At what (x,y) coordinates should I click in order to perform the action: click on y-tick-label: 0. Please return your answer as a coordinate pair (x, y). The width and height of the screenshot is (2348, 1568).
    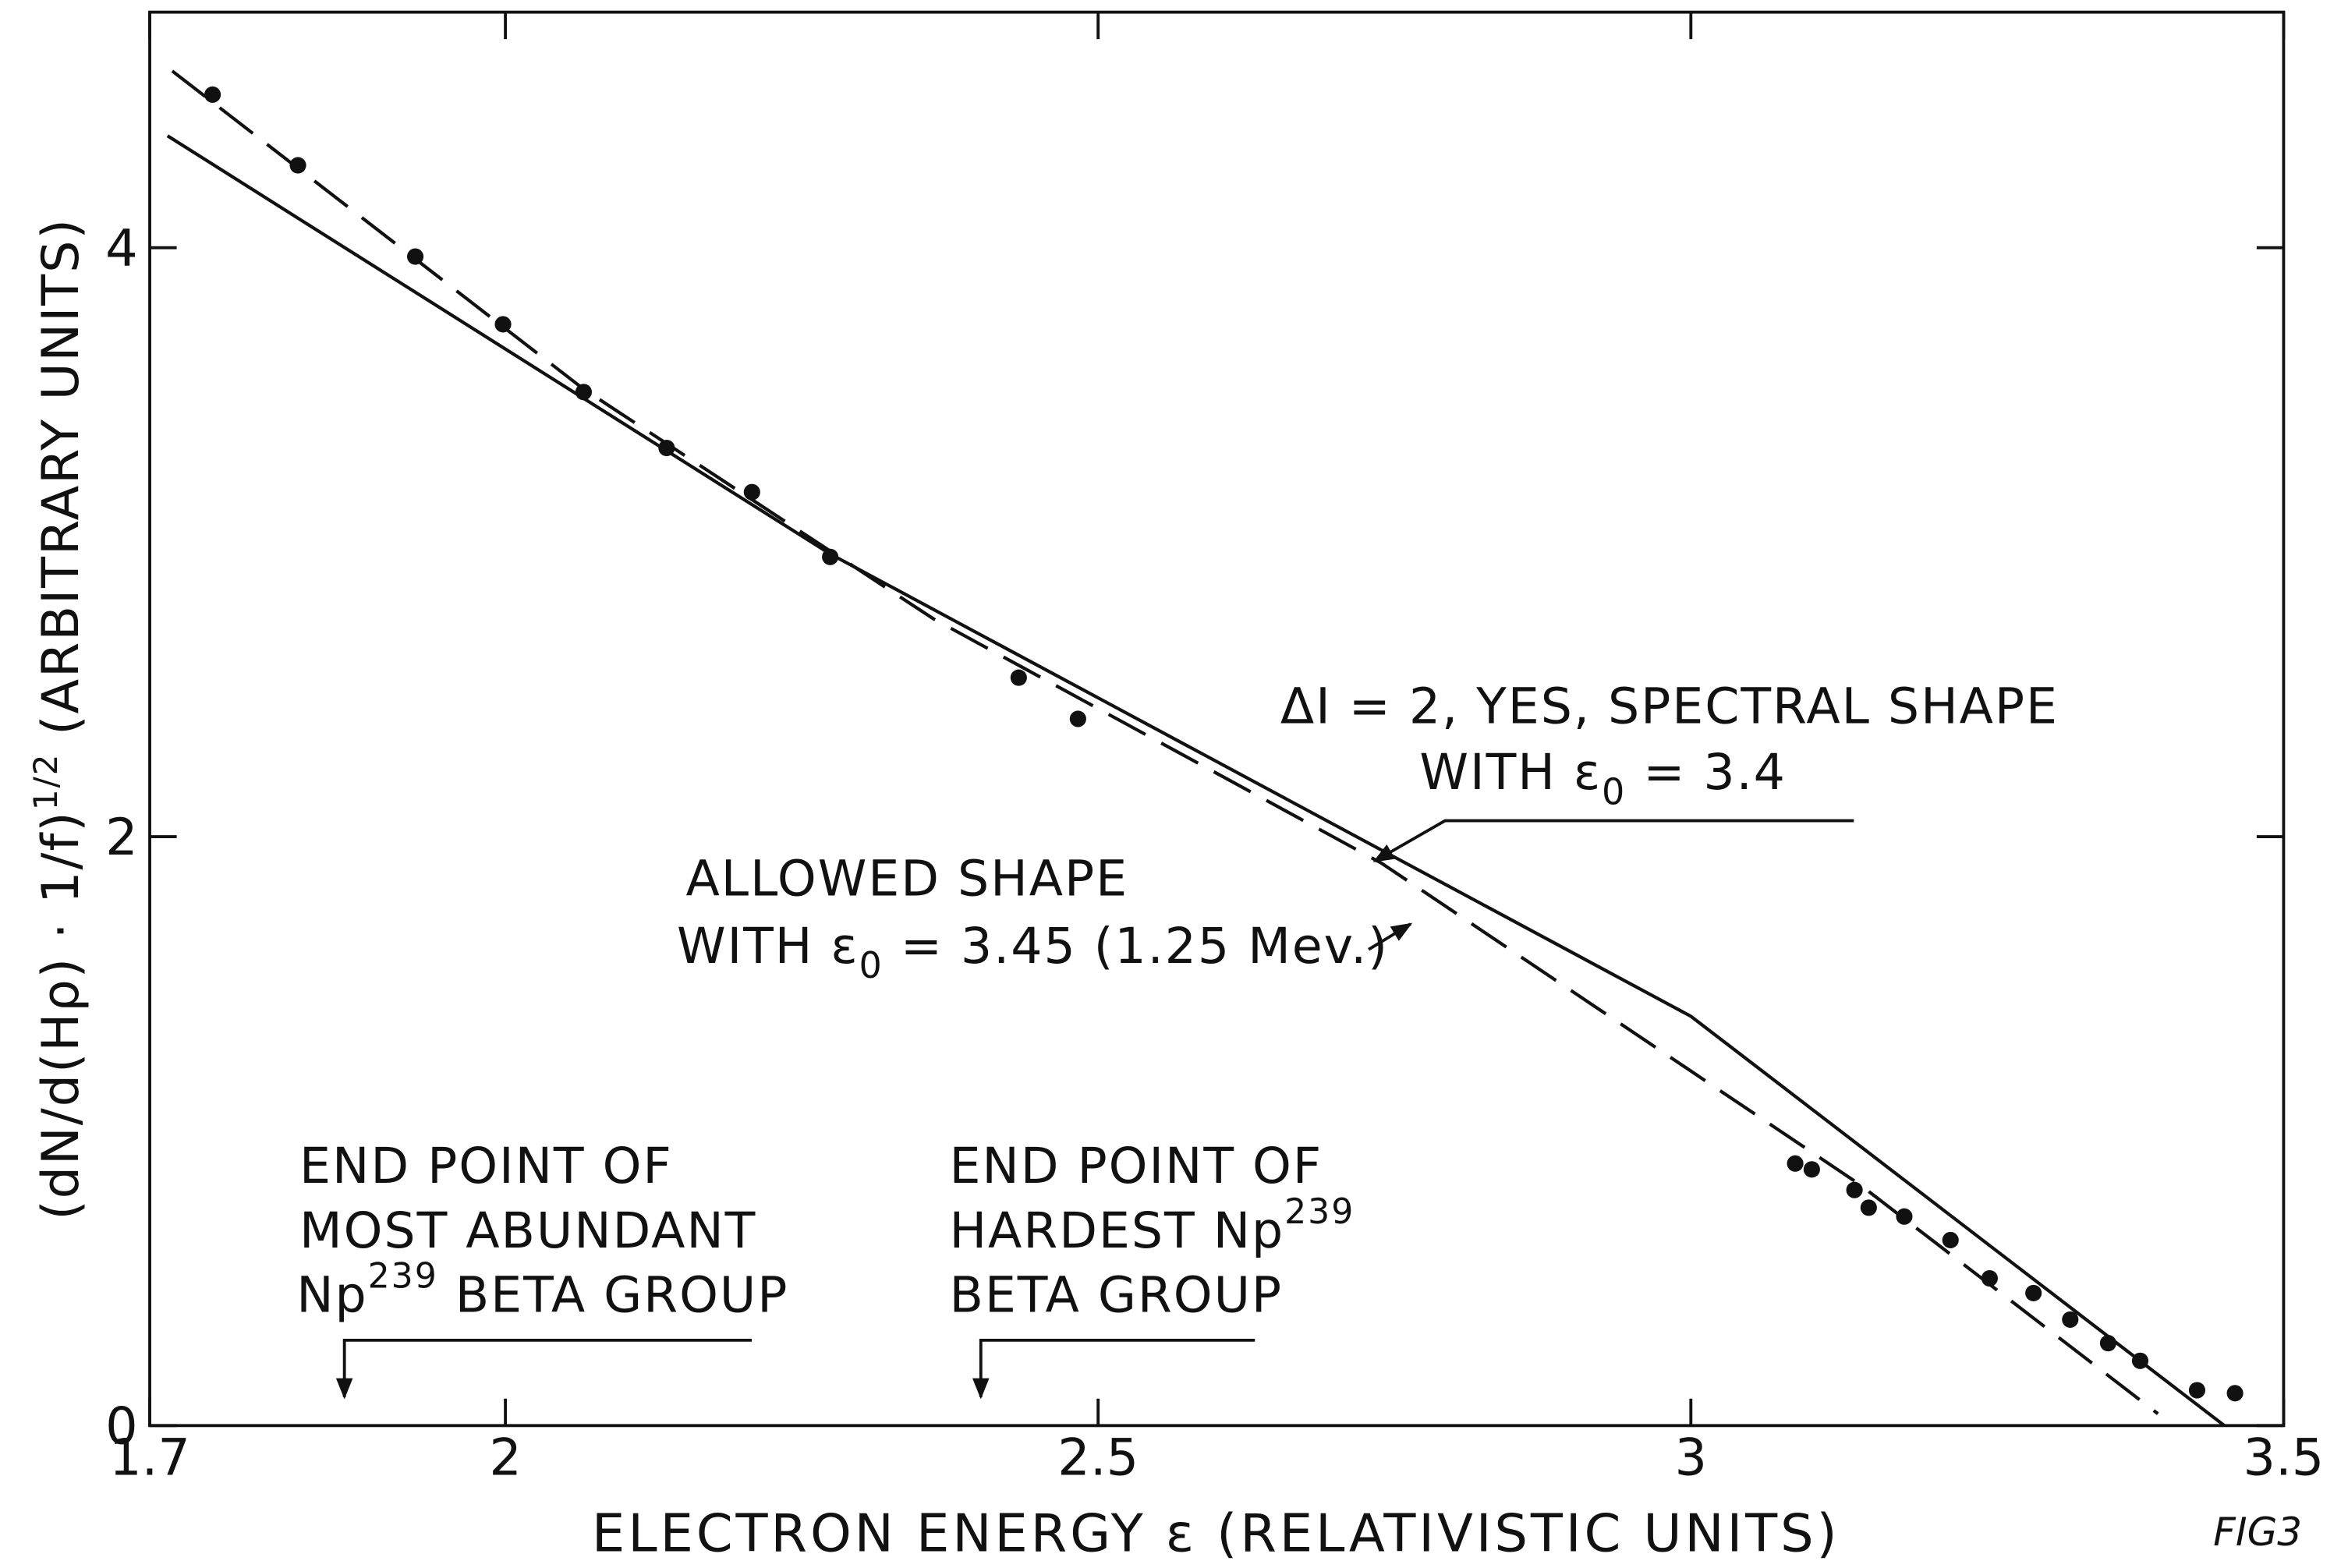
    Looking at the image, I should click on (121, 1426).